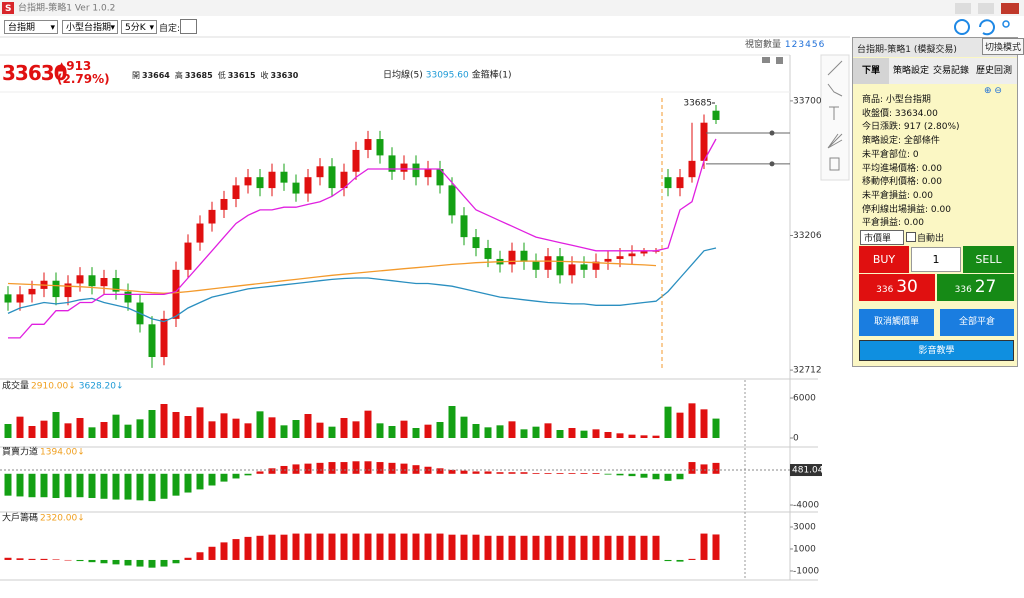  What do you see at coordinates (896, 100) in the screenshot?
I see `info-line: 商品: 小型台指期` at bounding box center [896, 100].